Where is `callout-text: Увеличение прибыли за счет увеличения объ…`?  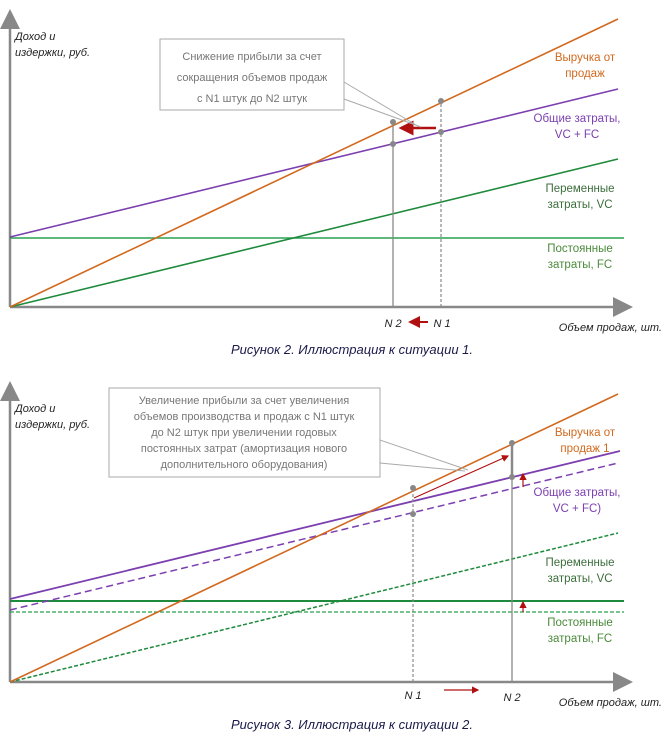
callout-text: Увеличение прибыли за счет увеличения объ… is located at coordinates (244, 433).